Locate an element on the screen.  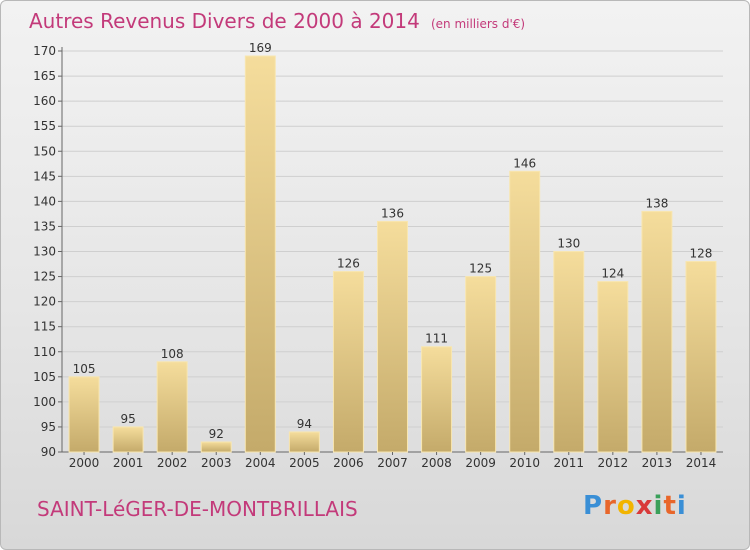
y-tick-label: 145 is located at coordinates (44, 176).